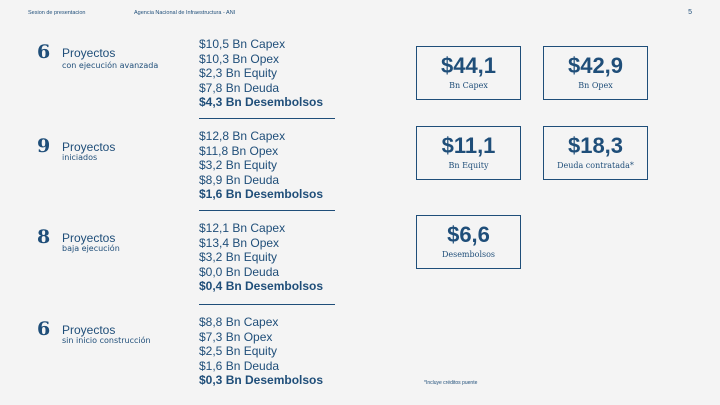  What do you see at coordinates (238, 351) in the screenshot?
I see `equity-figure: $2,5 Bn Equity` at bounding box center [238, 351].